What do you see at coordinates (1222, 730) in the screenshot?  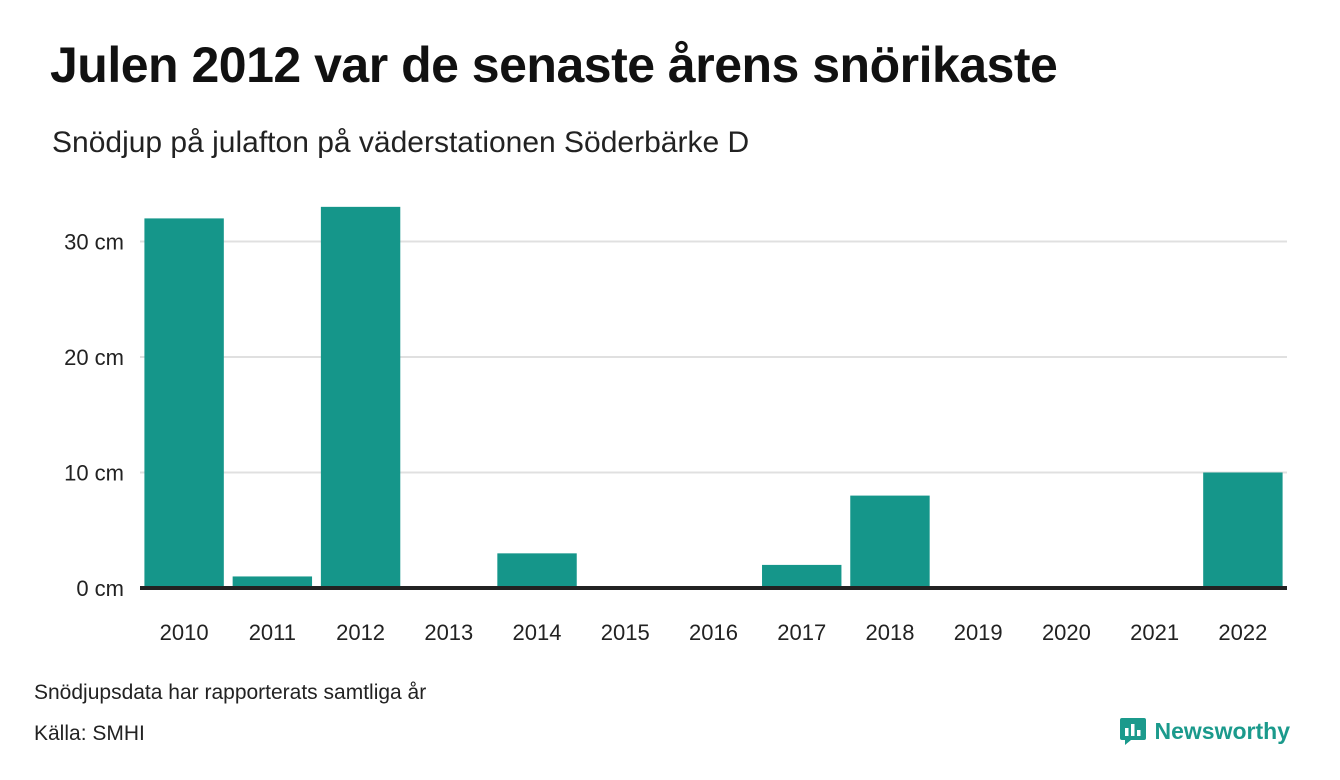 I see `brand-name: Newsworthy` at bounding box center [1222, 730].